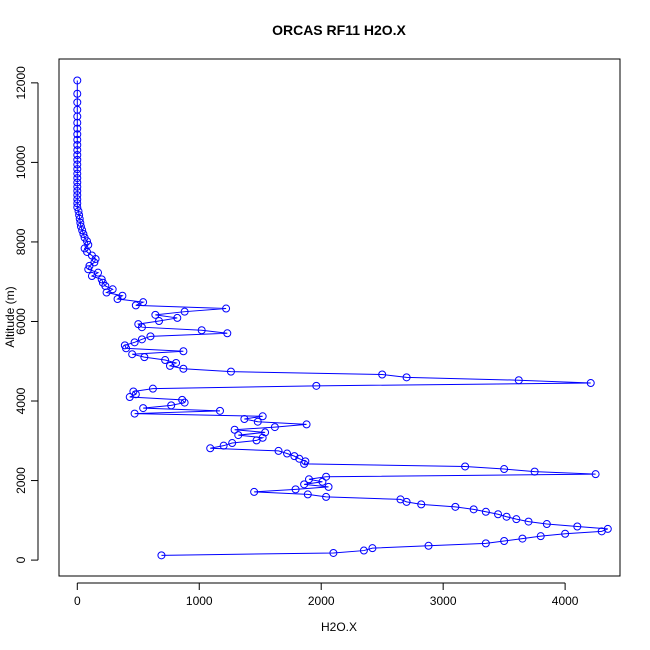 The width and height of the screenshot is (650, 650). I want to click on y-tick-label: 8000, so click(21, 241).